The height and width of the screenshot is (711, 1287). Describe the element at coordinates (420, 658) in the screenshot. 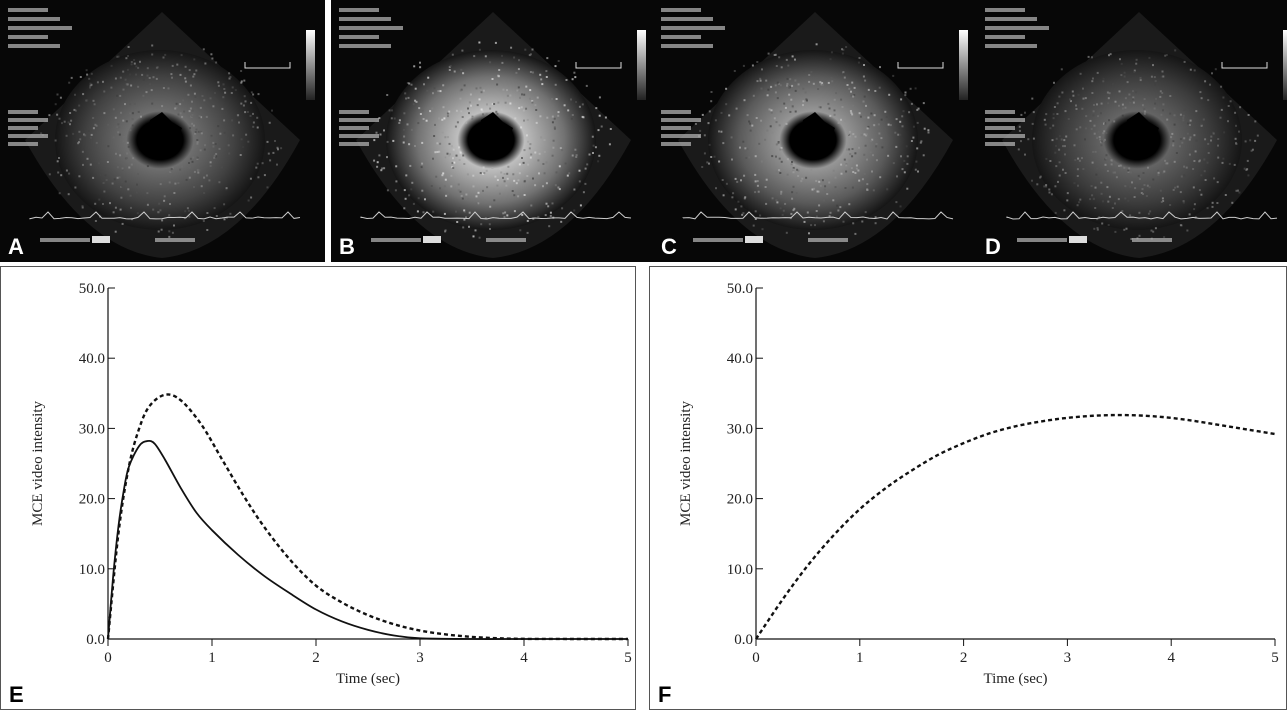

I see `chart-e-x-tick-label: 3` at that location.